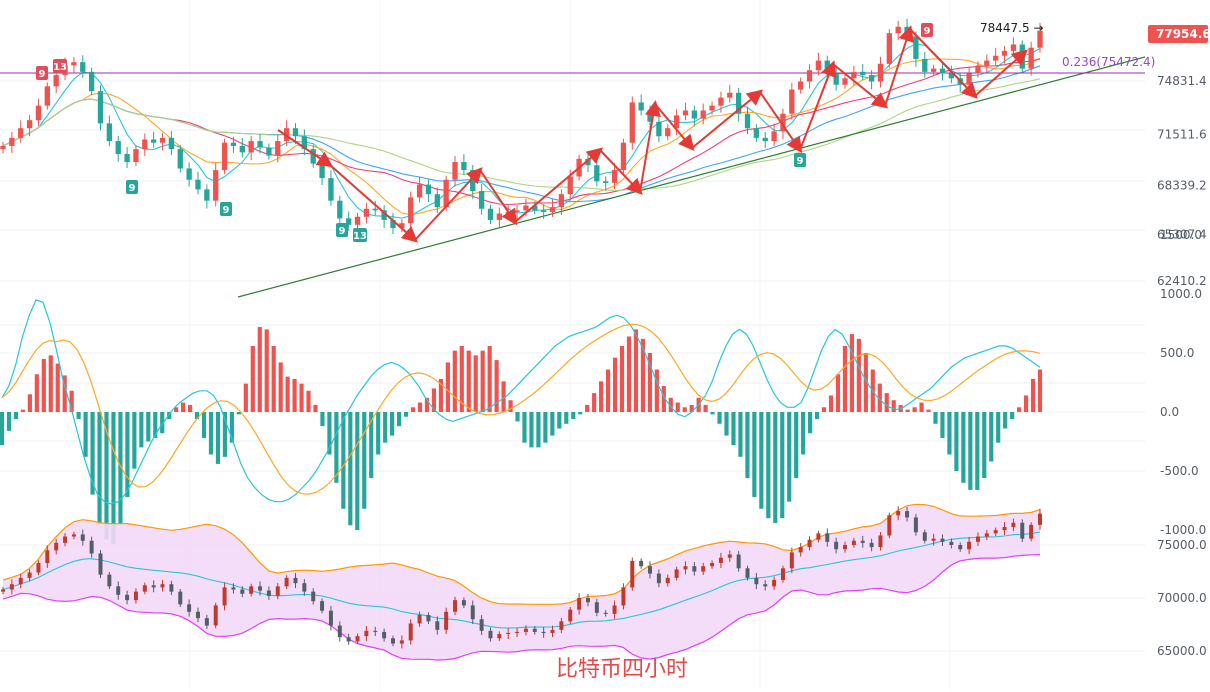 The image size is (1210, 692). What do you see at coordinates (1182, 545) in the screenshot?
I see `bollinger-tick-label: 75000.0` at bounding box center [1182, 545].